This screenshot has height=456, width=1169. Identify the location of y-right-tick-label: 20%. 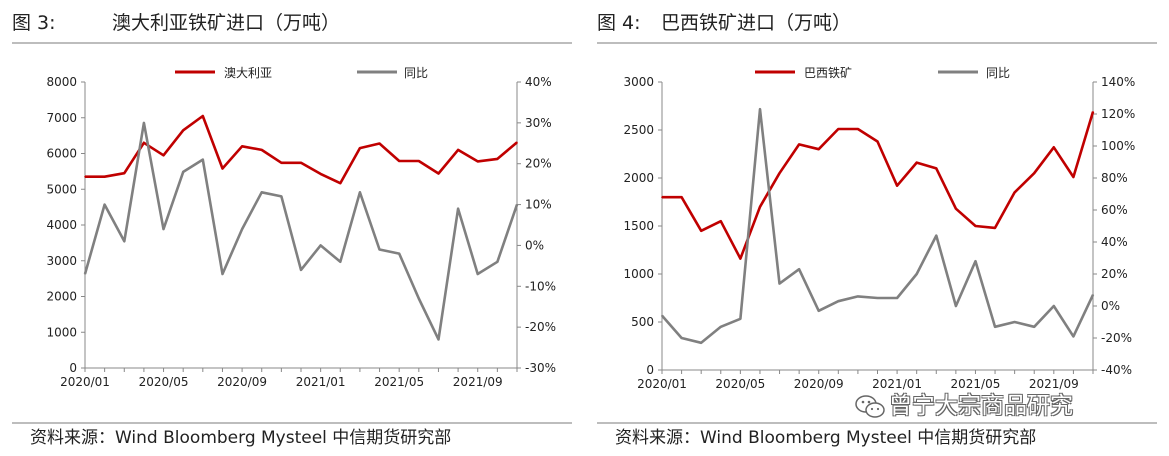
(1114, 274).